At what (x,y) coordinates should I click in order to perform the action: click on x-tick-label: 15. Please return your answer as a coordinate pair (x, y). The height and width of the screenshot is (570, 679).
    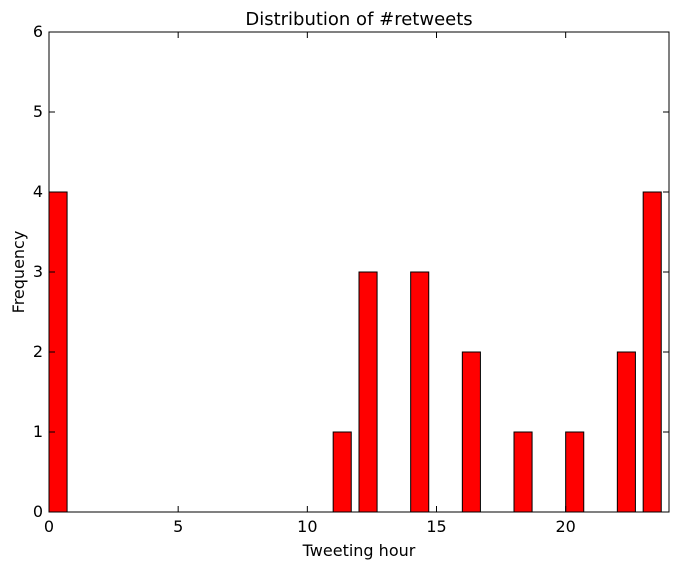
    Looking at the image, I should click on (436, 526).